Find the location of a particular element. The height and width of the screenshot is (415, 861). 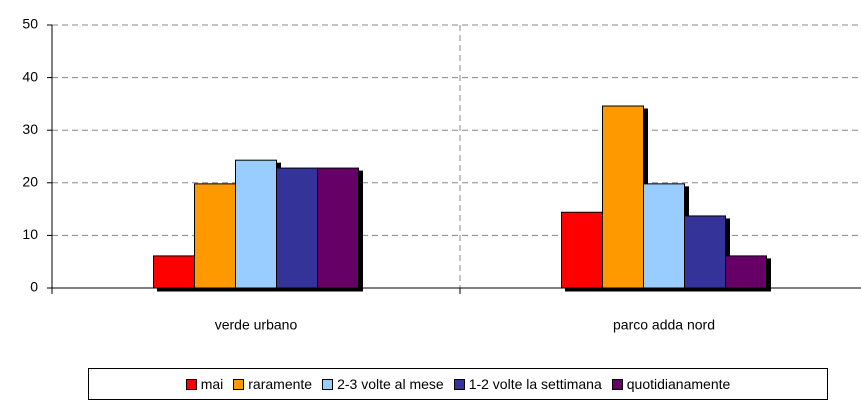

y-tick-label: 0 is located at coordinates (34, 287).